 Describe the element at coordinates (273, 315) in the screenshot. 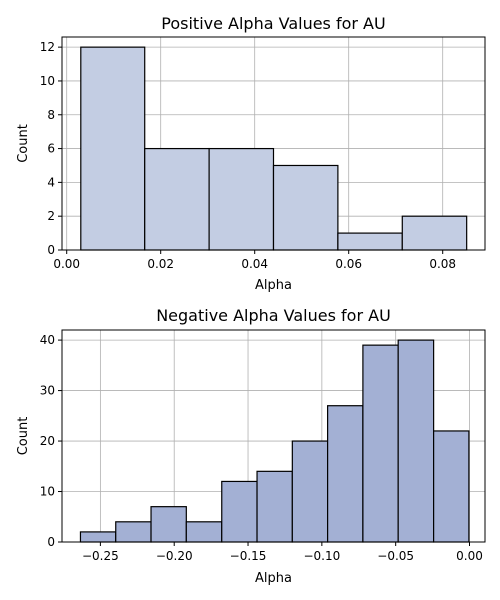

I see `chart-title: Negative Alpha Values for AU` at that location.